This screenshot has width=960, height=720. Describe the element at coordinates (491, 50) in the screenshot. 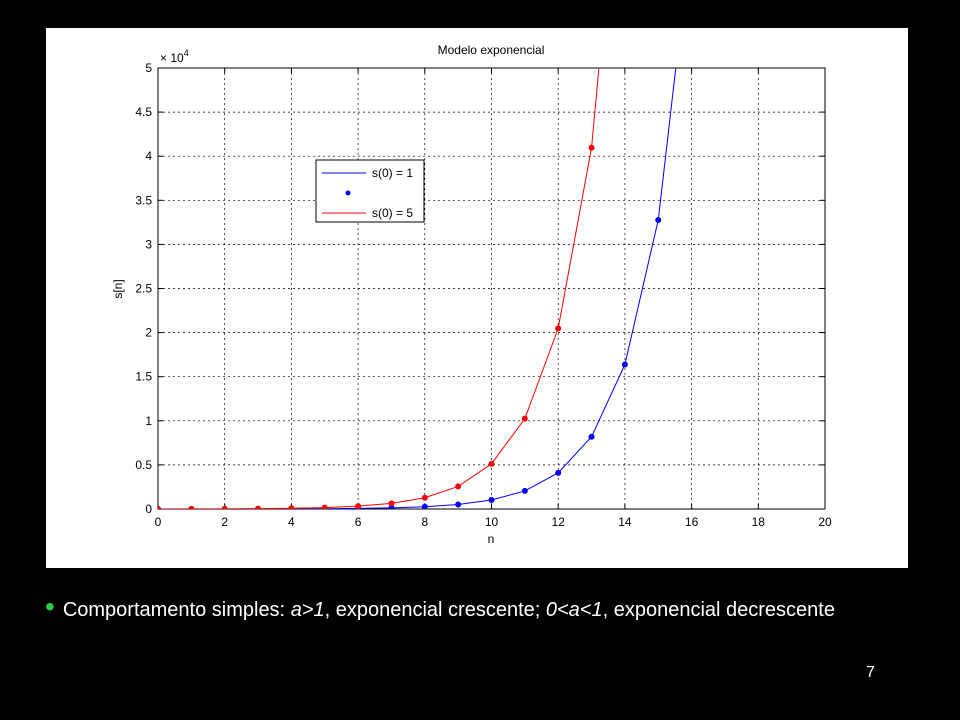

I see `chart-title: Modelo exponencial` at that location.